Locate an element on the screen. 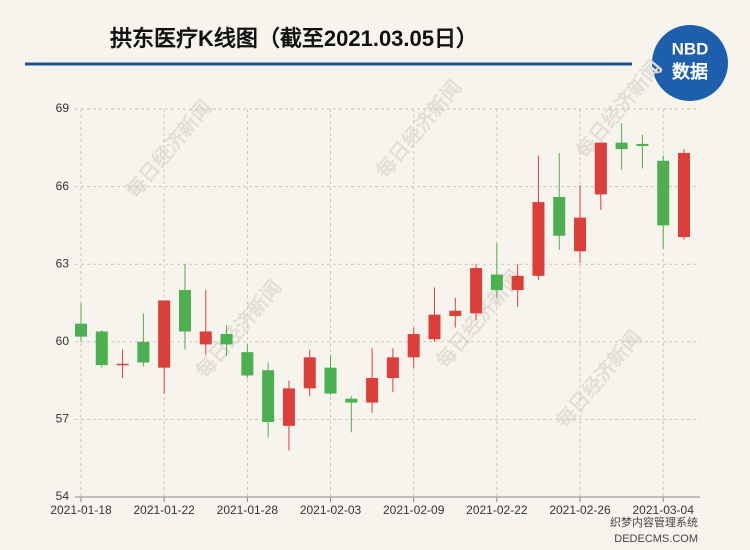  x-tick-label: 2021-02-03 is located at coordinates (331, 510).